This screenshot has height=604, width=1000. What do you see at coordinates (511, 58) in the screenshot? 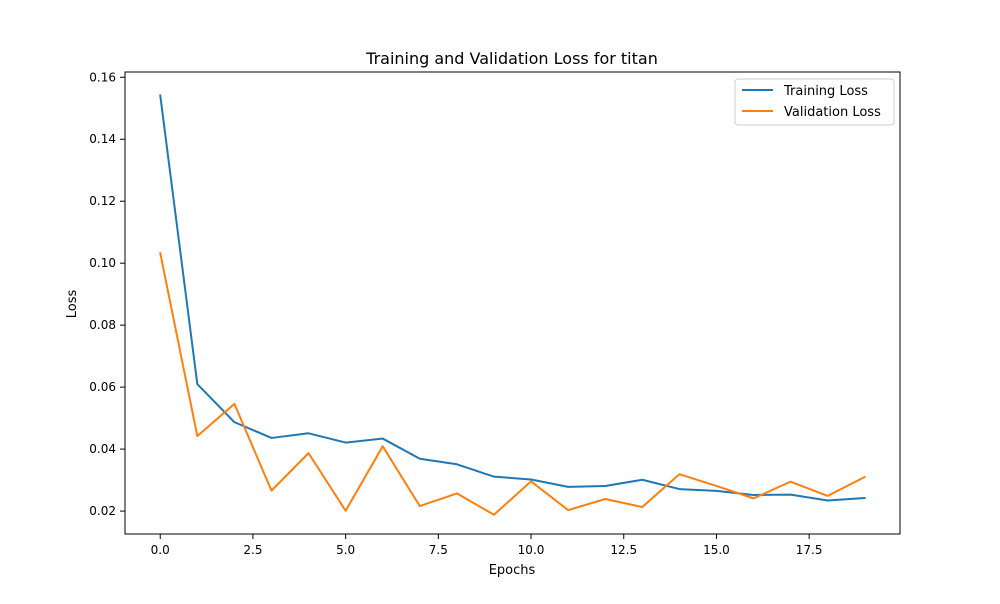
I see `chart-title: Training and Validation Loss for titan` at bounding box center [511, 58].